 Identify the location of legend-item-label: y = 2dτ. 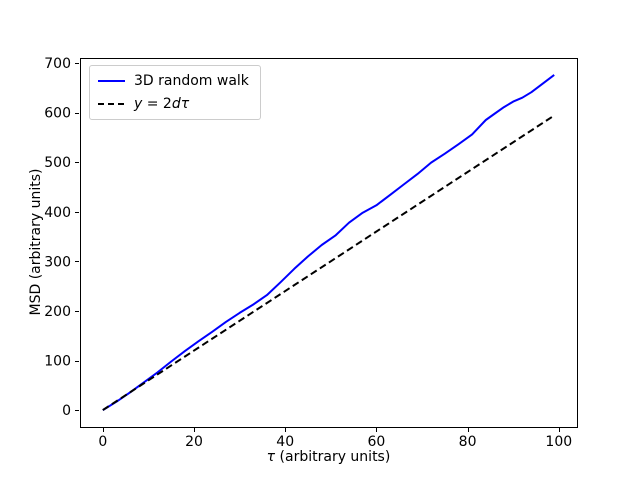
(161, 104).